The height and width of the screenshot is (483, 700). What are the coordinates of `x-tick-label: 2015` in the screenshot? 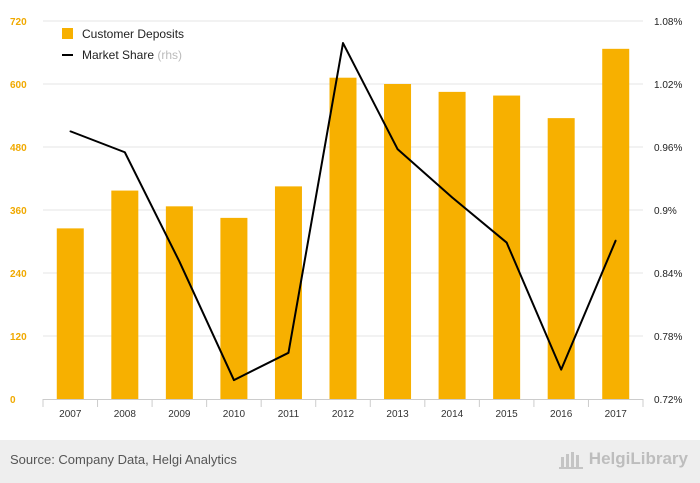 It's located at (507, 414).